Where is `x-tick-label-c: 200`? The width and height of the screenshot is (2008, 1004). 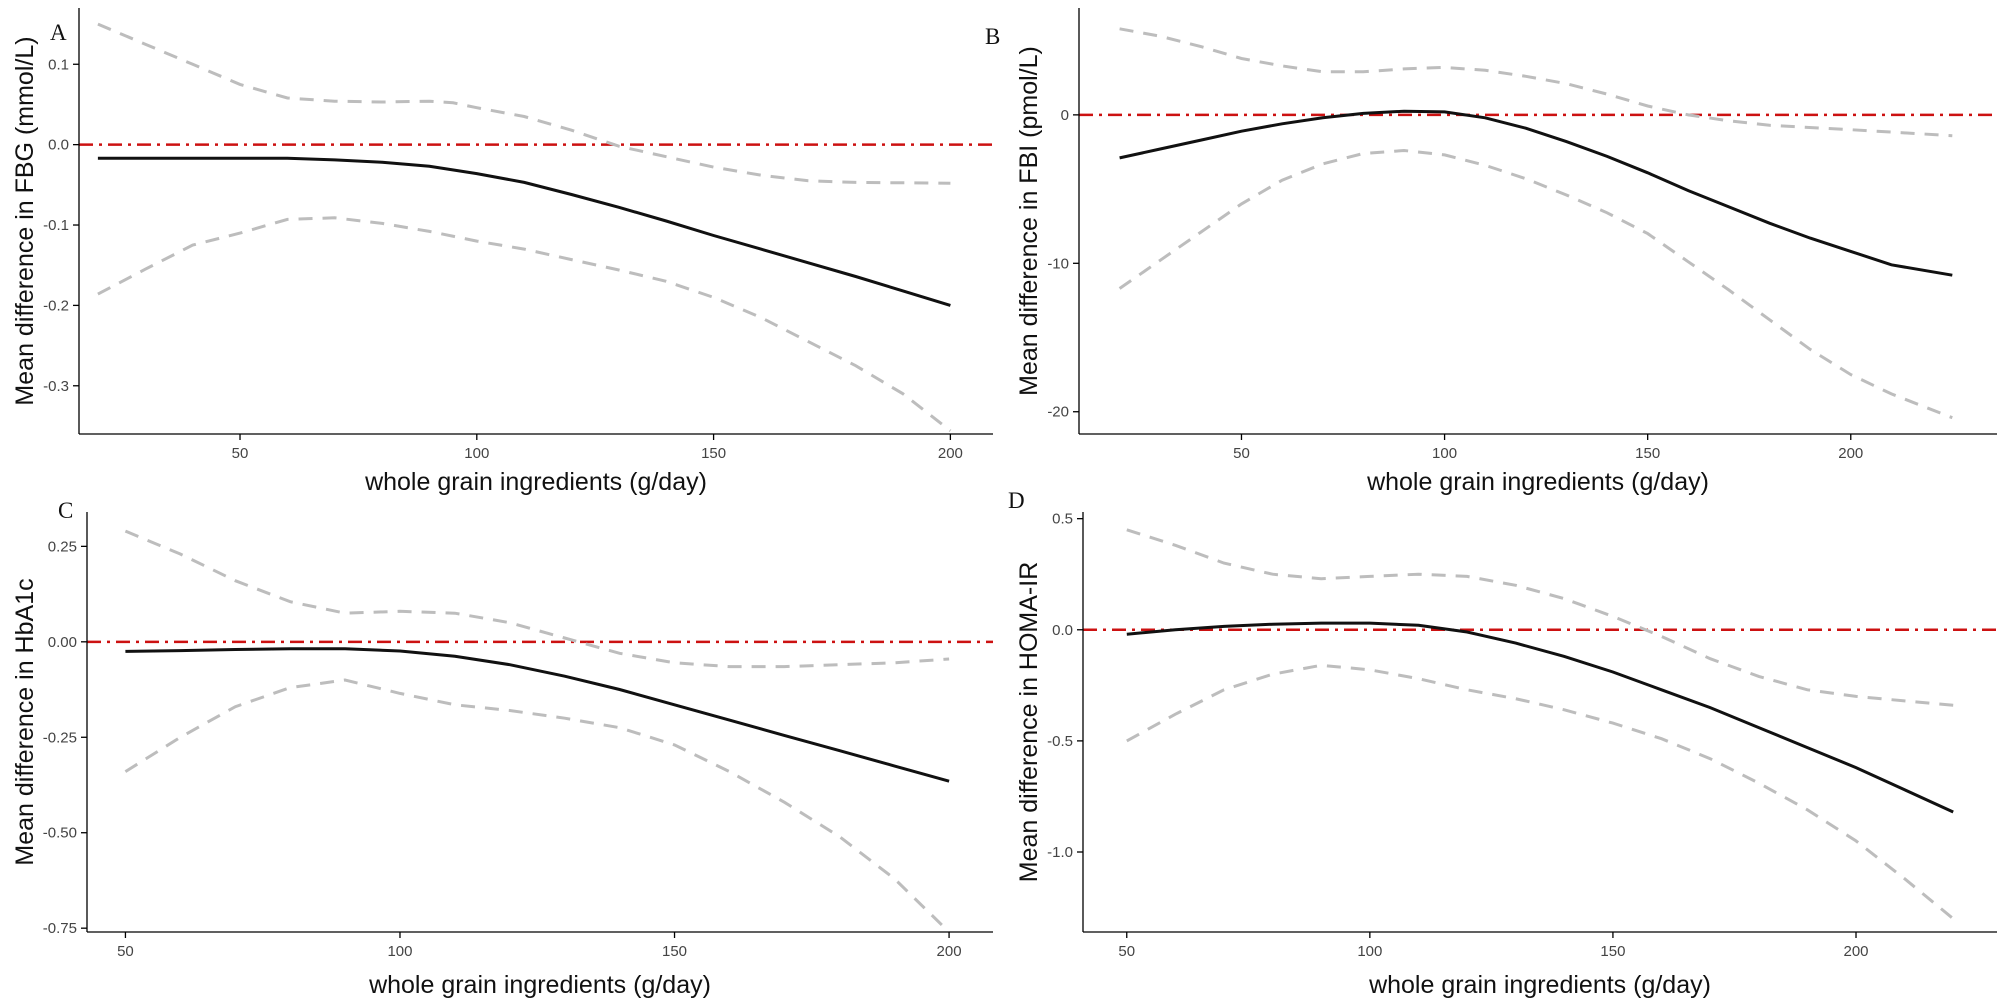 x-tick-label-c: 200 is located at coordinates (949, 951).